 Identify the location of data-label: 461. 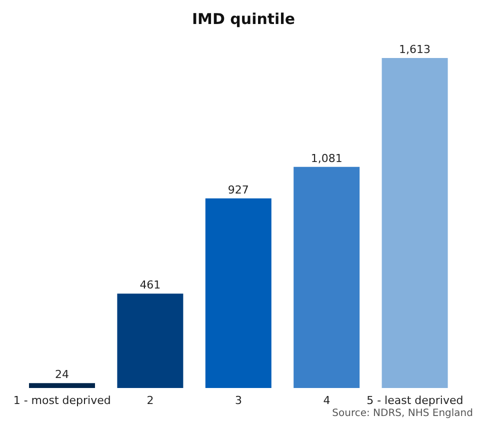
(150, 285).